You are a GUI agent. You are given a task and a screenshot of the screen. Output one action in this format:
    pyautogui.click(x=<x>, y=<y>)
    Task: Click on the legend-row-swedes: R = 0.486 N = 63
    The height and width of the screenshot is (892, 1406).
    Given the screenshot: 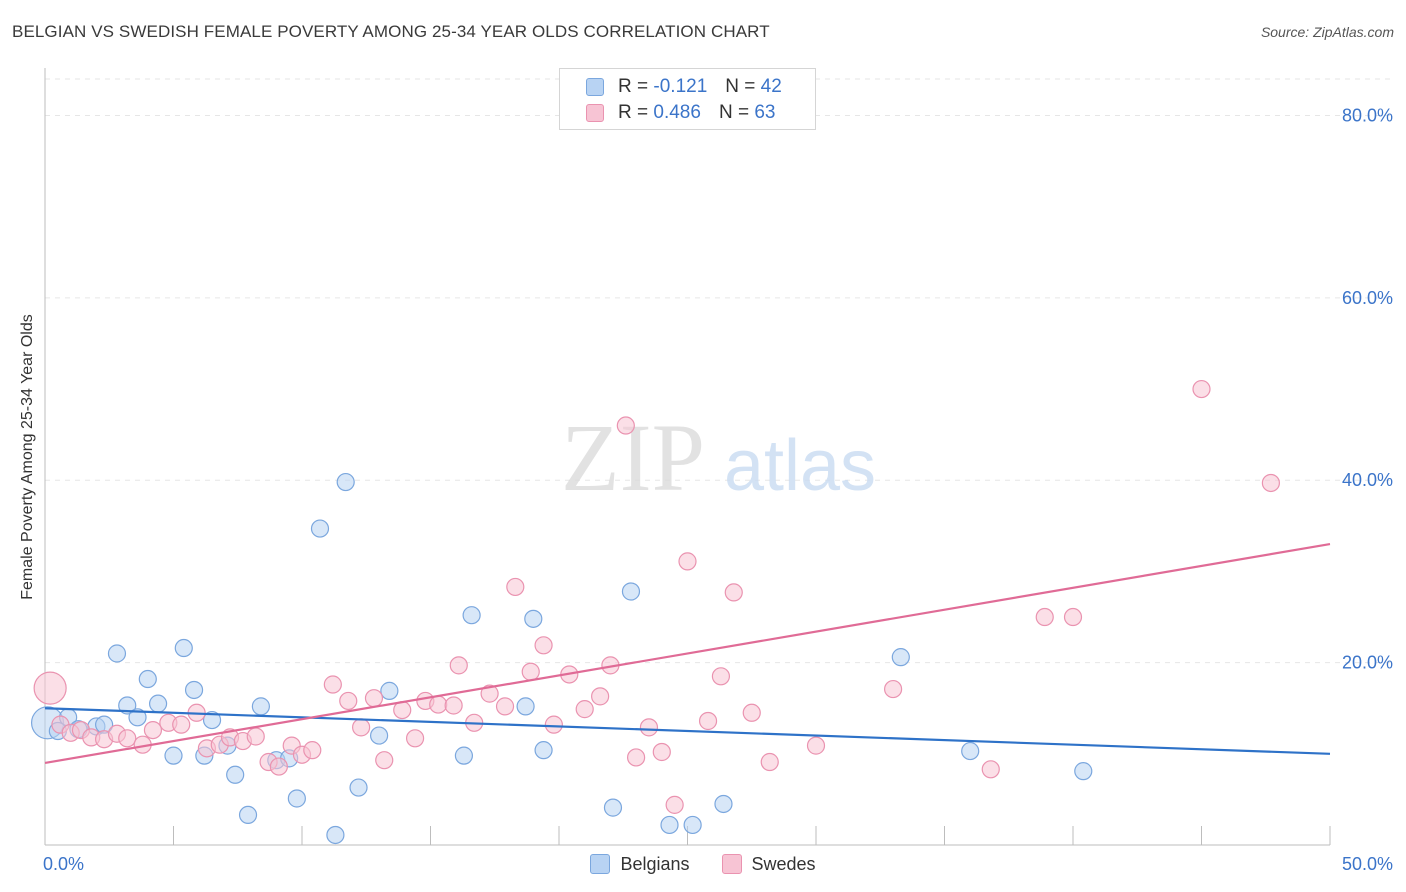 What is the action you would take?
    pyautogui.click(x=680, y=113)
    